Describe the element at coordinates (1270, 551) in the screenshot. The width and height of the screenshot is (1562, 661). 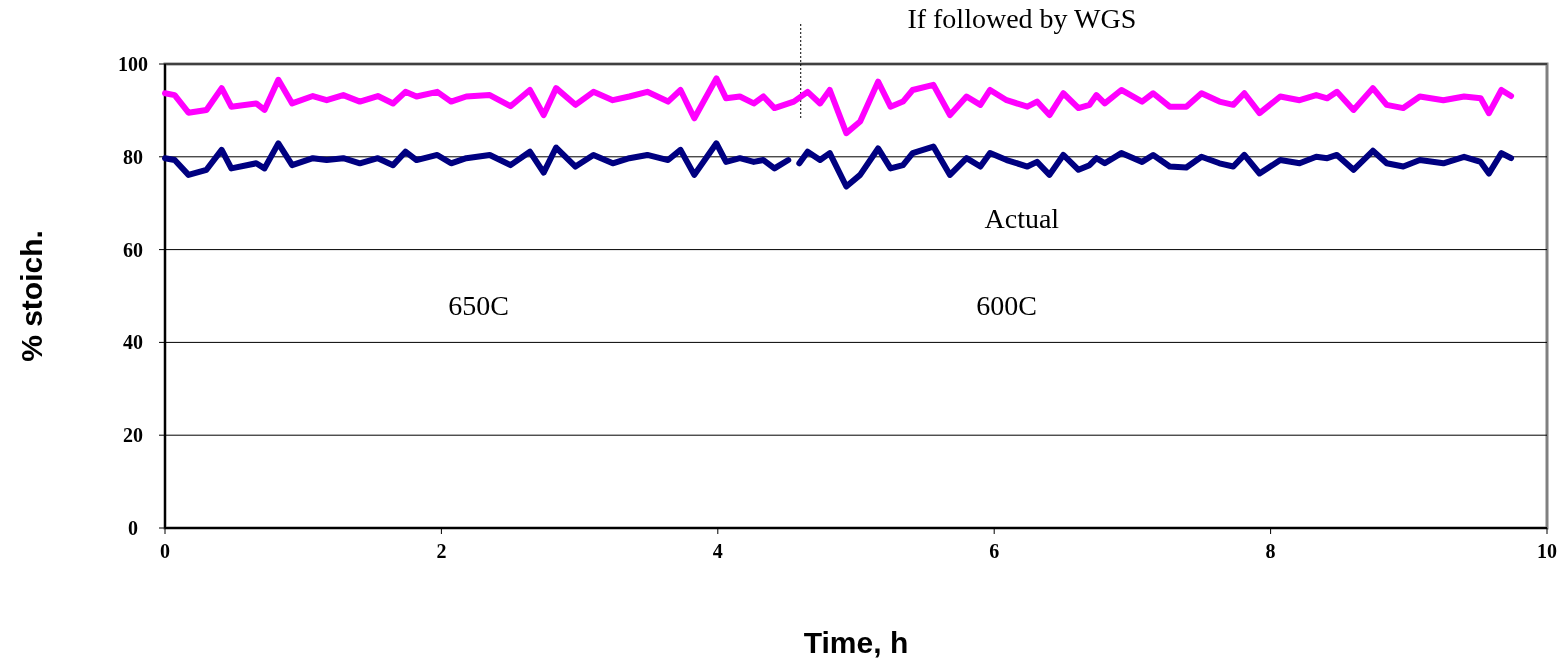
I see `x-tick-label: 8` at that location.